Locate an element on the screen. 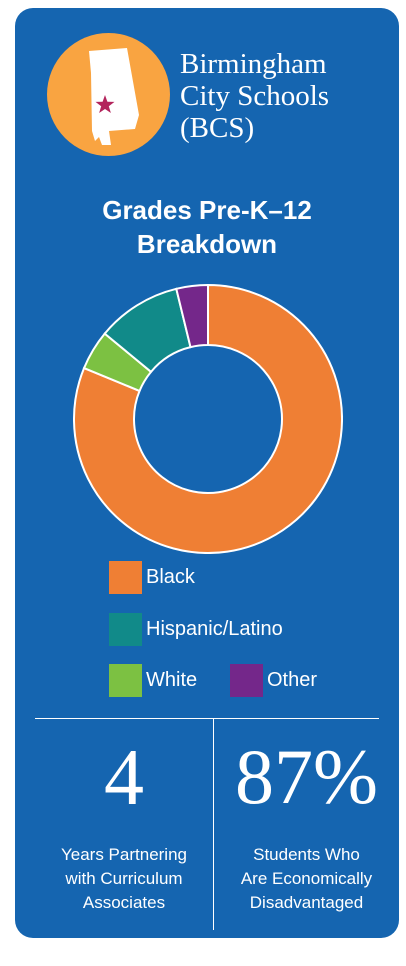 The height and width of the screenshot is (966, 406). legend-label: White is located at coordinates (172, 680).